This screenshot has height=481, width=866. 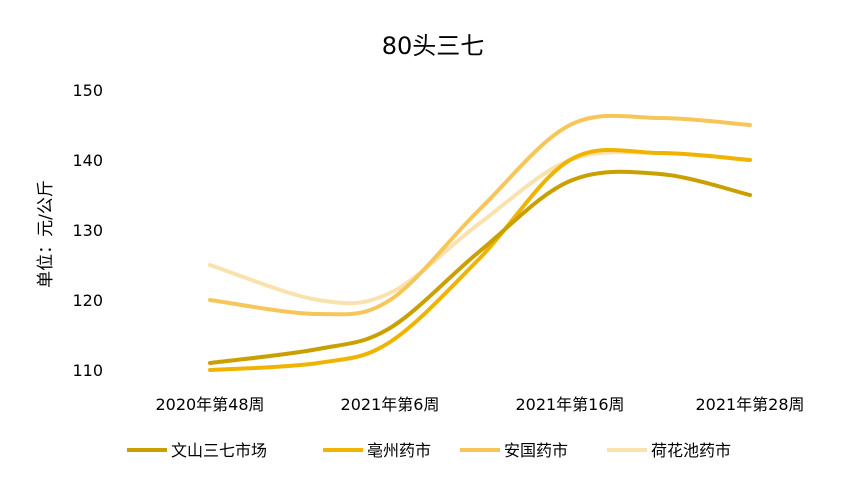 What do you see at coordinates (87, 90) in the screenshot?
I see `y-tick-label: 150` at bounding box center [87, 90].